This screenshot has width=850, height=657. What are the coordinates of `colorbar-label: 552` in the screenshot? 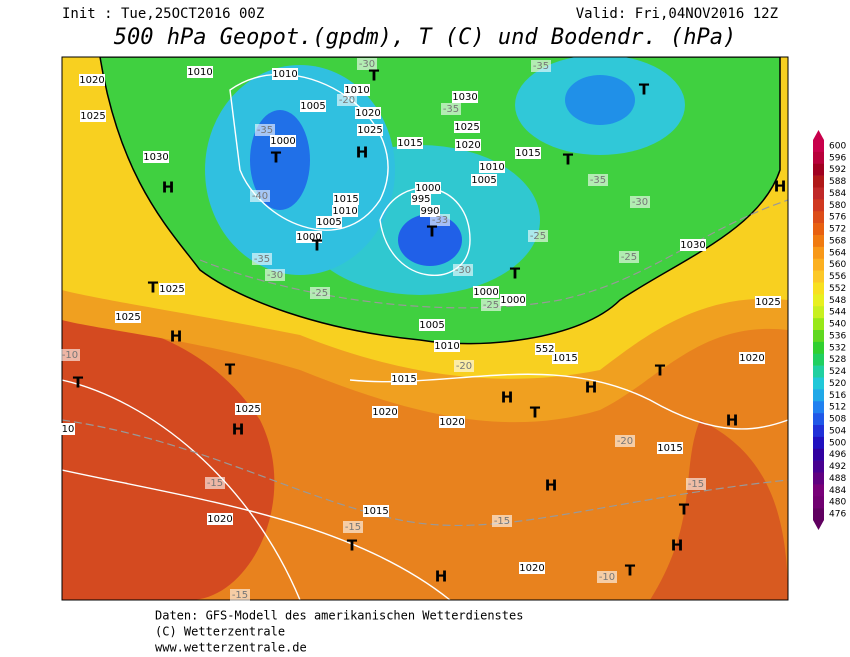 It's located at (837, 289).